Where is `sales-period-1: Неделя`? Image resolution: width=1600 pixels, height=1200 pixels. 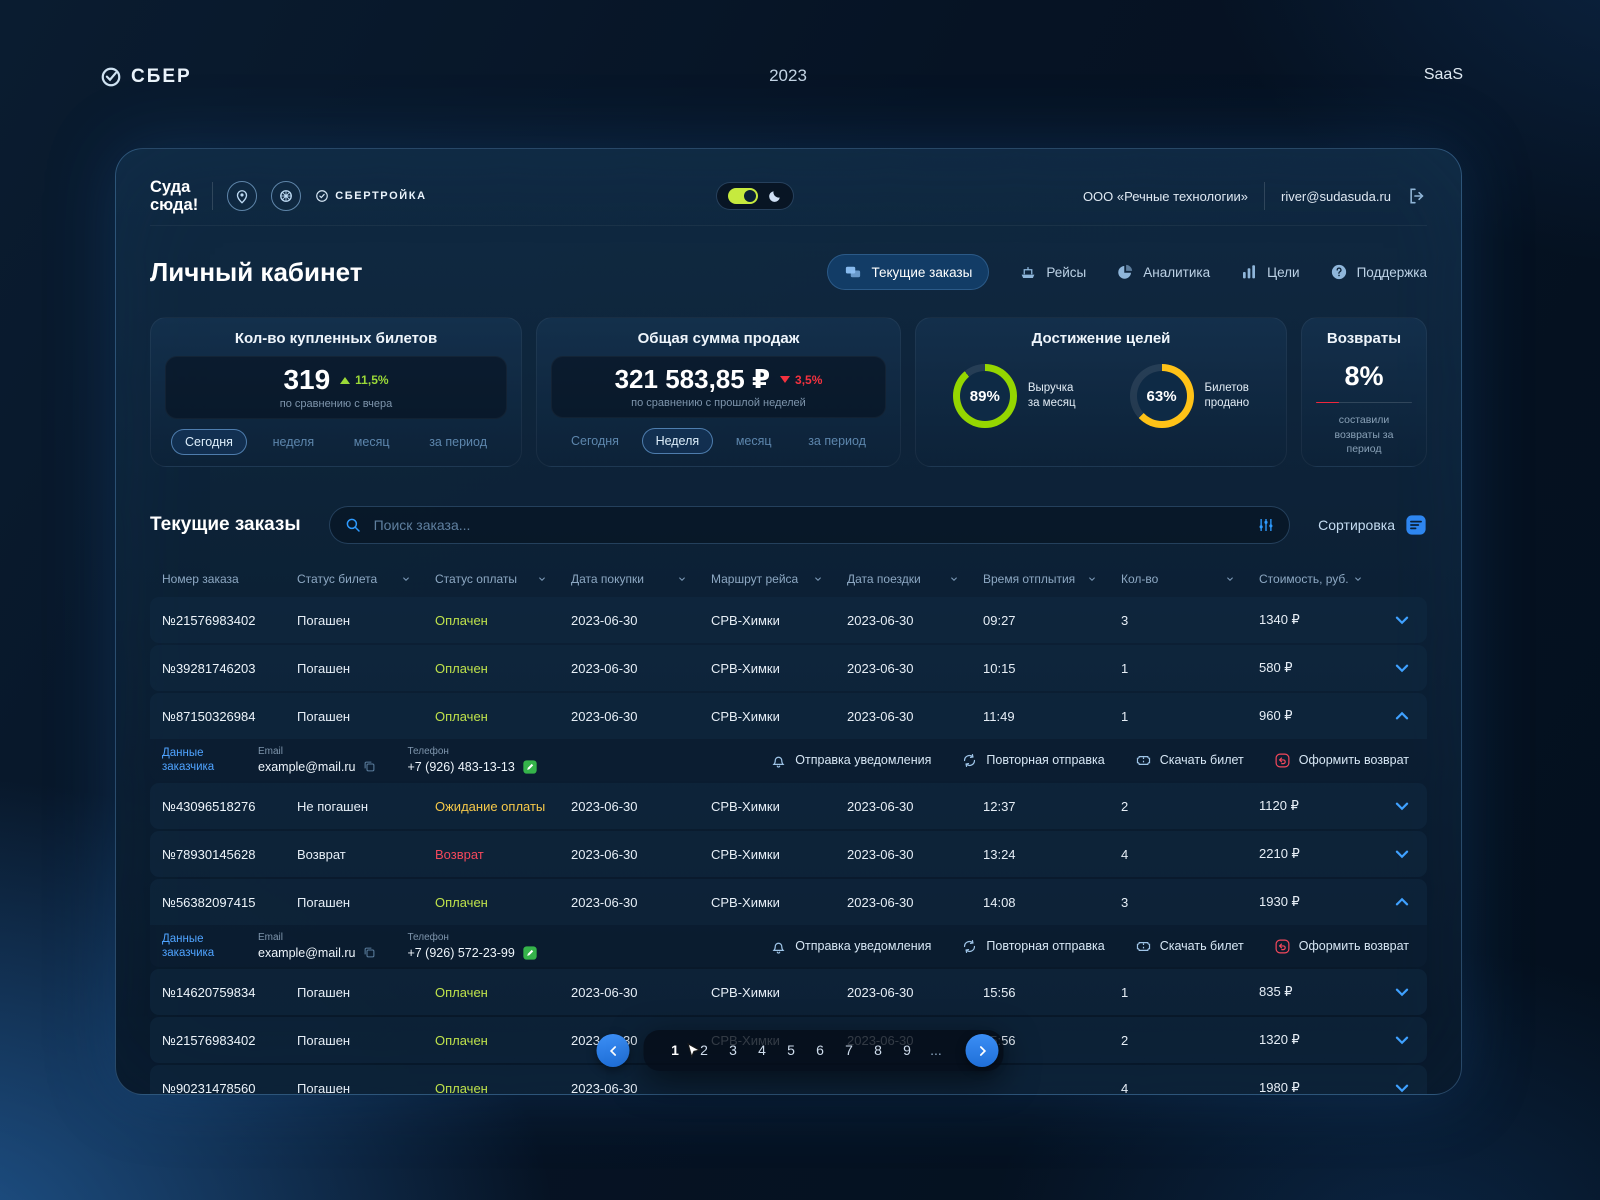 sales-period-1: Неделя is located at coordinates (677, 441).